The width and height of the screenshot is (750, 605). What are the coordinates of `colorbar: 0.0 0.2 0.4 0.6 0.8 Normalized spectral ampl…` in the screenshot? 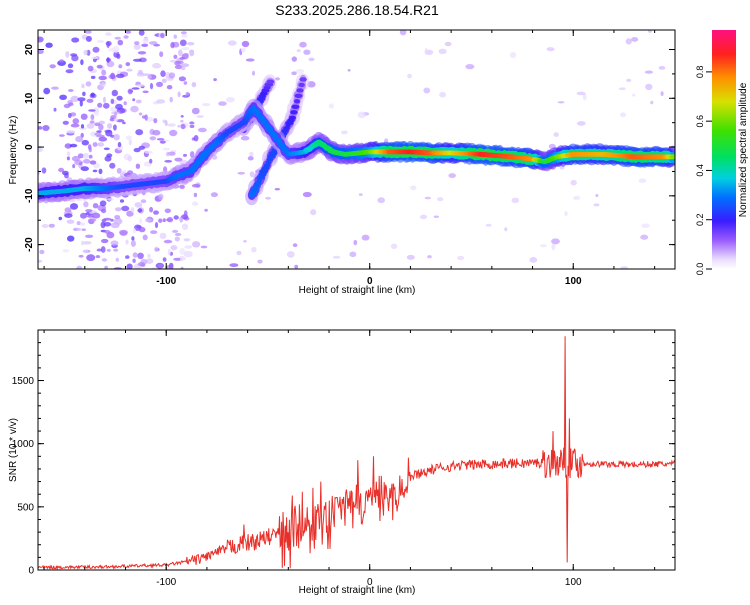 It's located at (722, 152).